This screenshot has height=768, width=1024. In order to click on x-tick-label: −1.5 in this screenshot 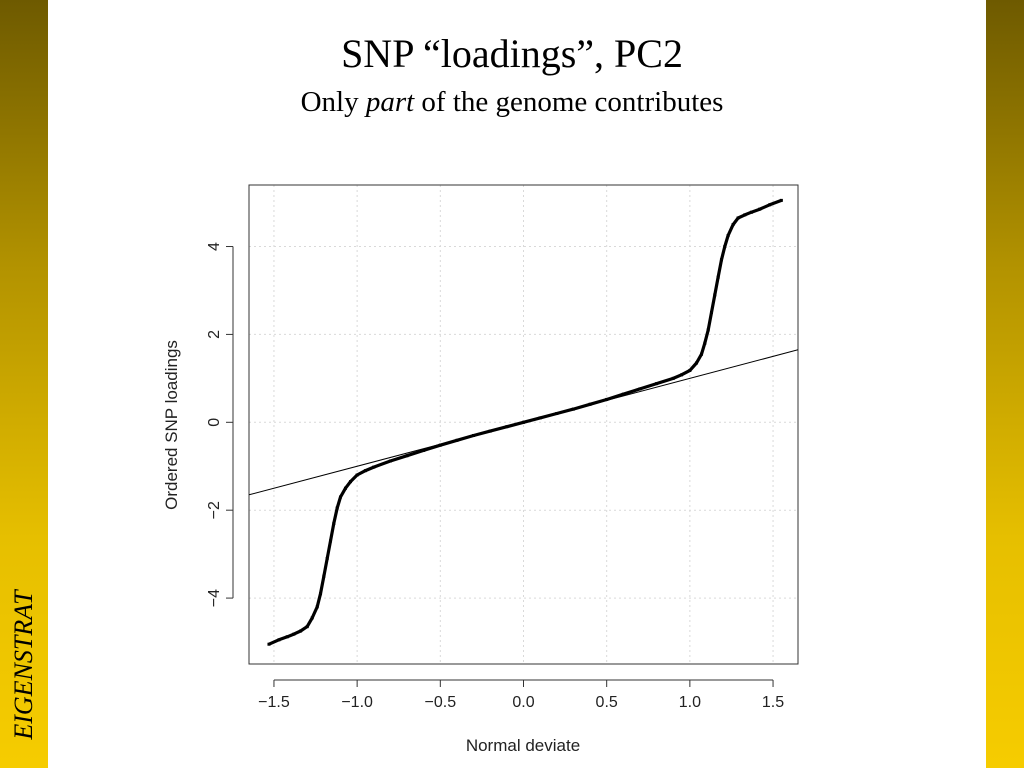, I will do `click(274, 702)`.